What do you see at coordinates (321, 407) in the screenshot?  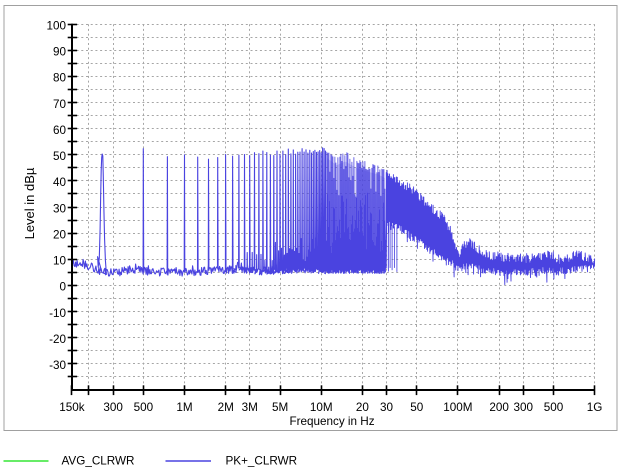 I see `svg-text: 10M` at bounding box center [321, 407].